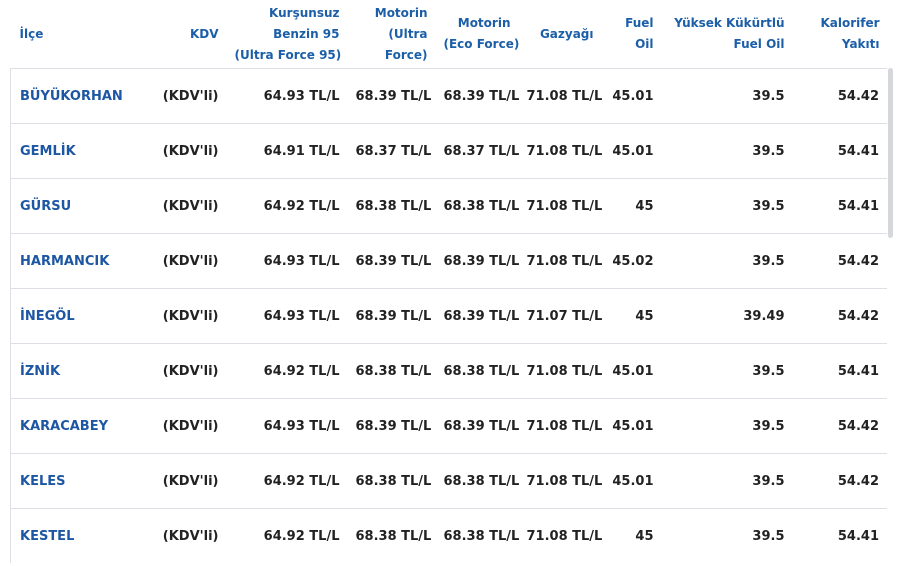 This screenshot has height=566, width=900. What do you see at coordinates (204, 33) in the screenshot?
I see `header-line: KDV` at bounding box center [204, 33].